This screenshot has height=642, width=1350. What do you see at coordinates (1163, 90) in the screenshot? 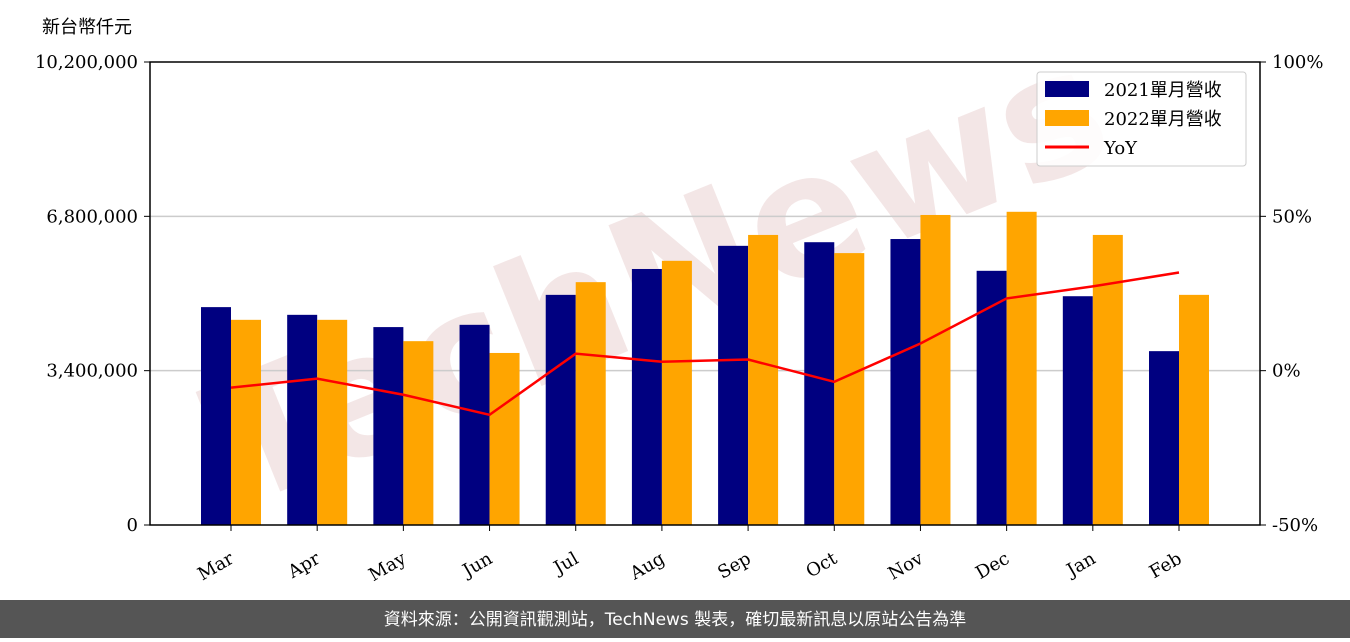
I see `legend-label: 2021單月營收` at bounding box center [1163, 90].